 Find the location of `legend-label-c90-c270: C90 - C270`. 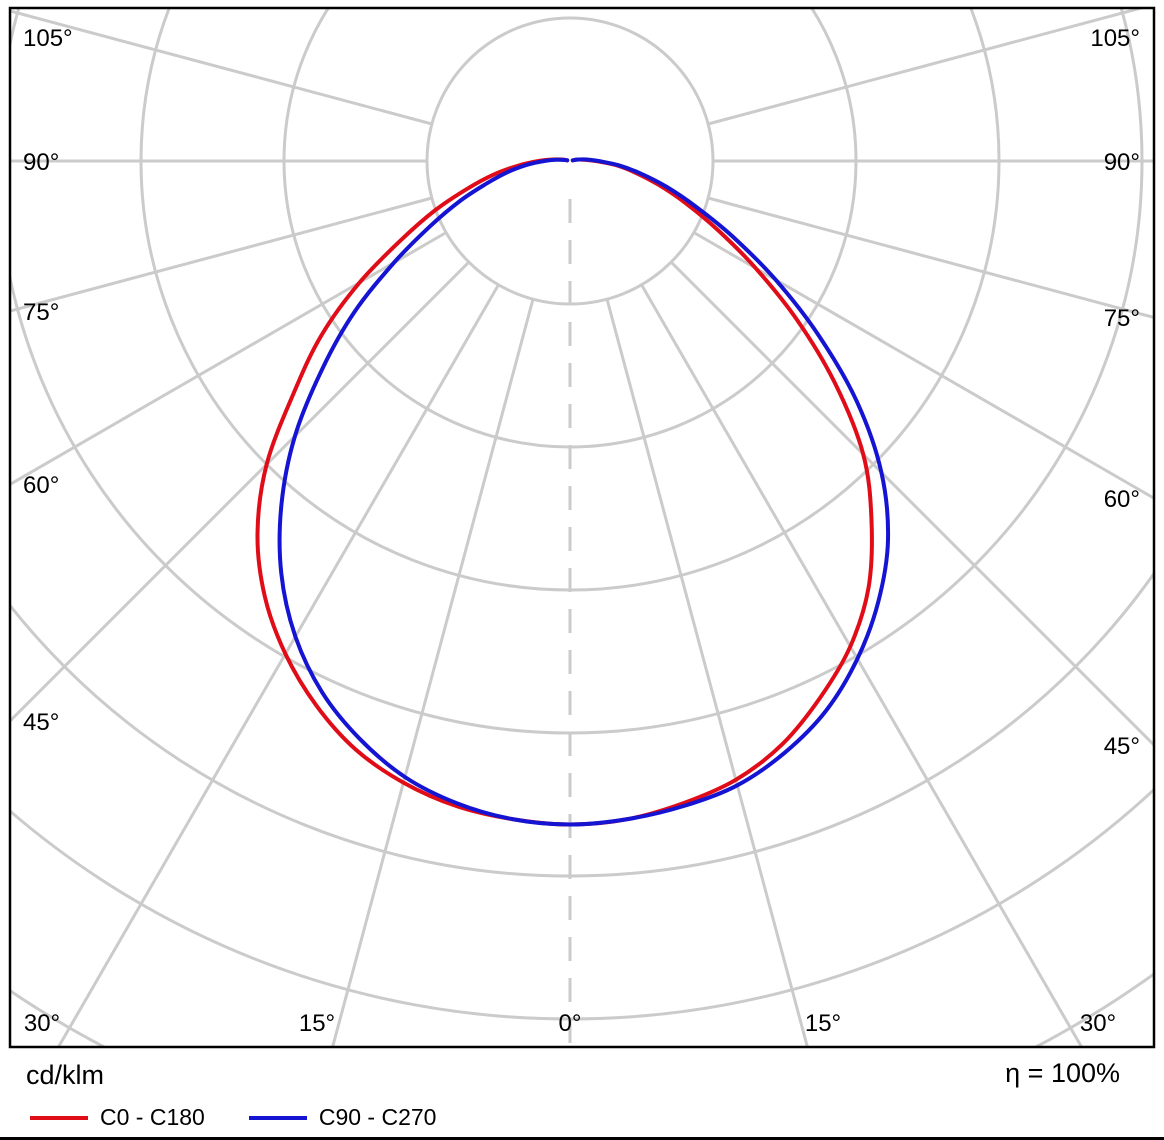

legend-label-c90-c270: C90 - C270 is located at coordinates (377, 1117).